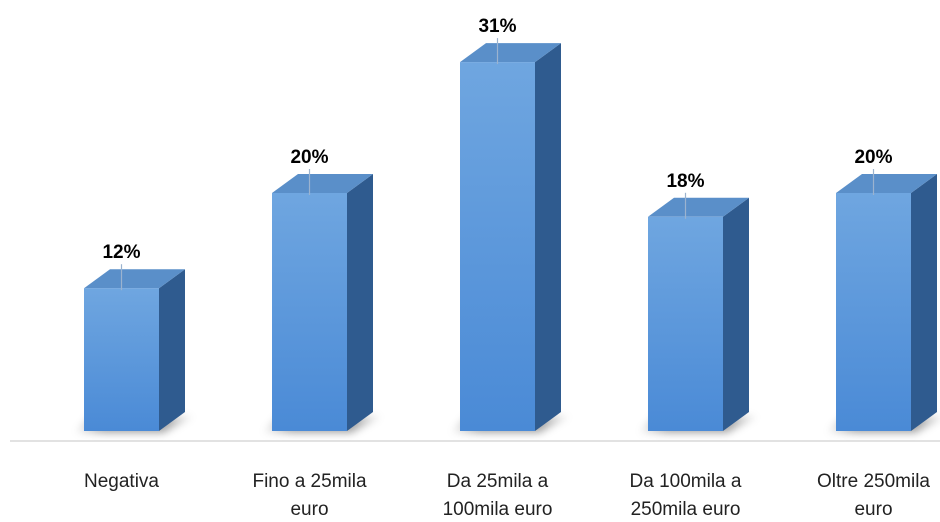 This screenshot has width=940, height=522. Describe the element at coordinates (498, 495) in the screenshot. I see `category-label: Da 25mila a 100mila euro` at that location.